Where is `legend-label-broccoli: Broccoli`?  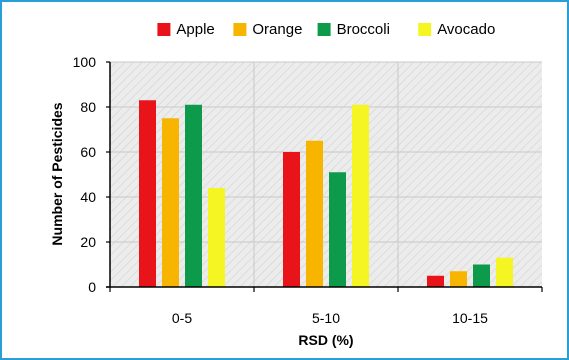 legend-label-broccoli: Broccoli is located at coordinates (363, 29).